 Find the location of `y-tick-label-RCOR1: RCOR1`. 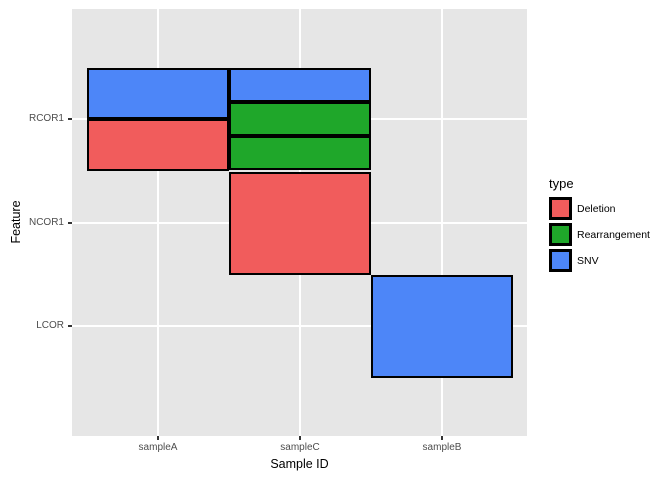

y-tick-label-RCOR1: RCOR1 is located at coordinates (46, 118).